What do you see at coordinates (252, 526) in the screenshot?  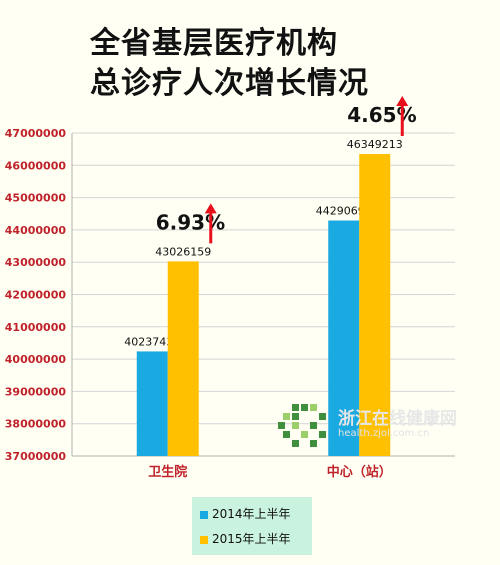 I see `legend: 2014年上半年 2015年上半年` at bounding box center [252, 526].